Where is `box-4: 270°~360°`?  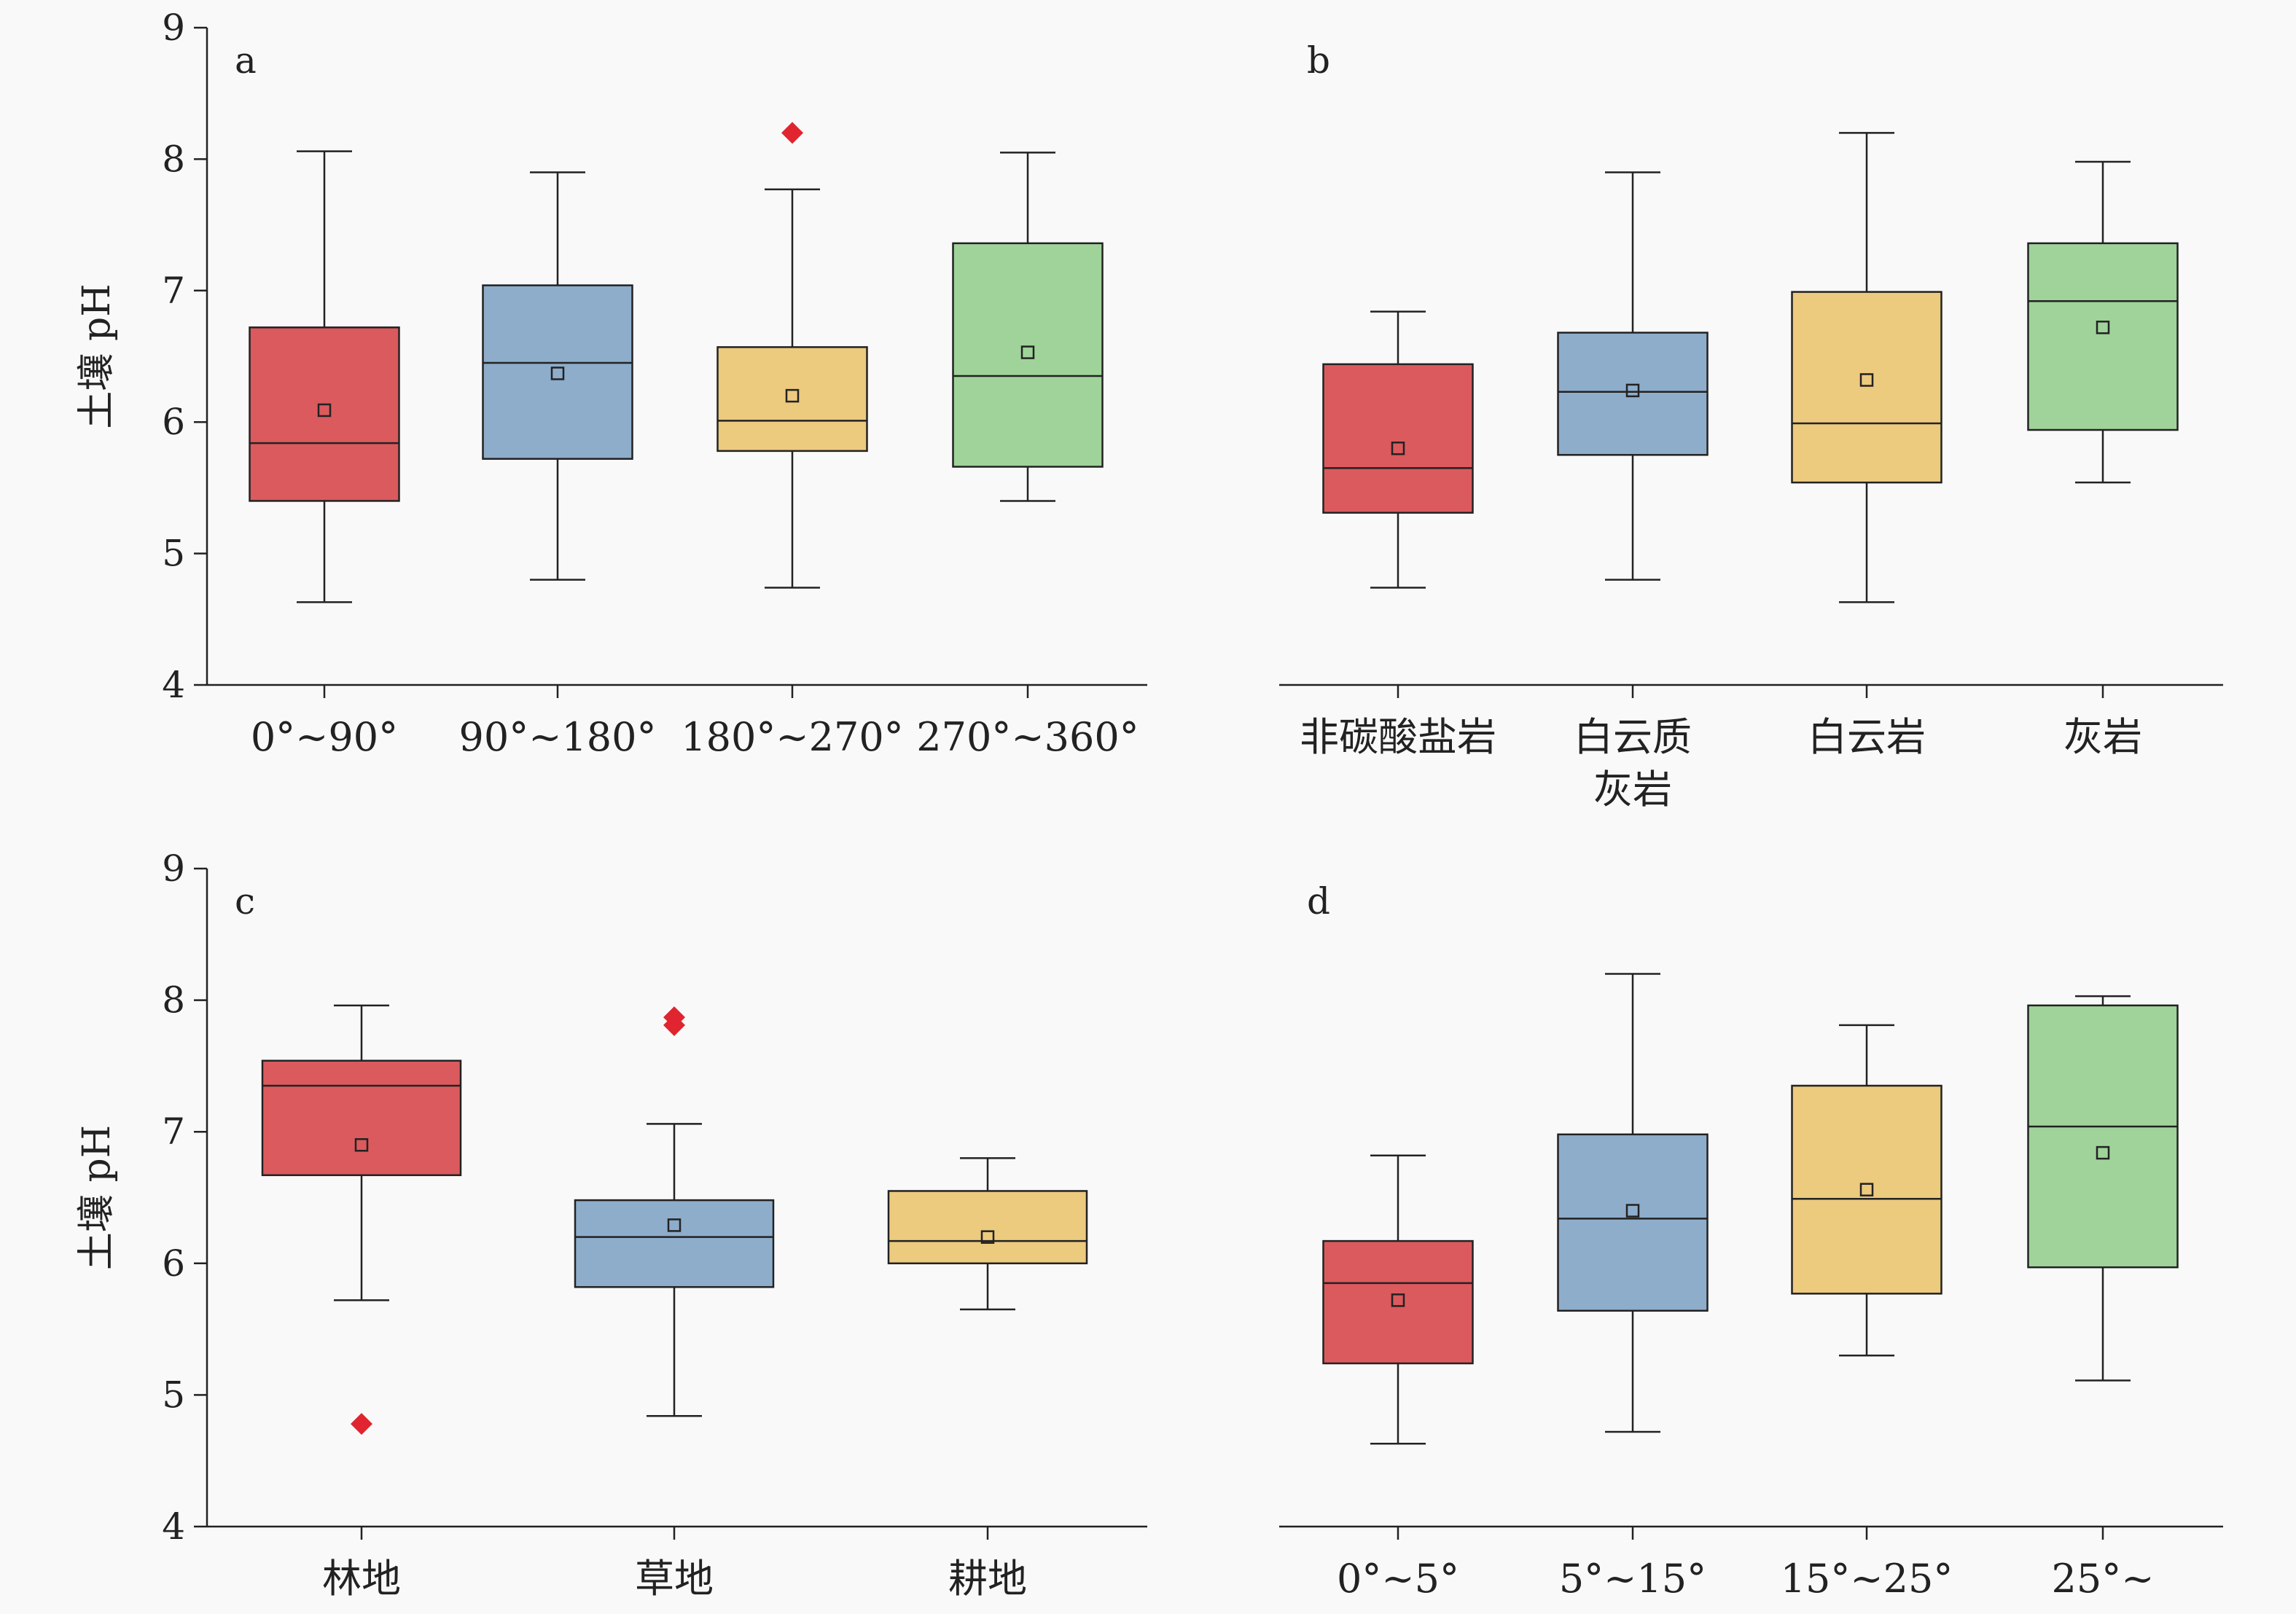
box-4: 270°~360° is located at coordinates (1028, 456).